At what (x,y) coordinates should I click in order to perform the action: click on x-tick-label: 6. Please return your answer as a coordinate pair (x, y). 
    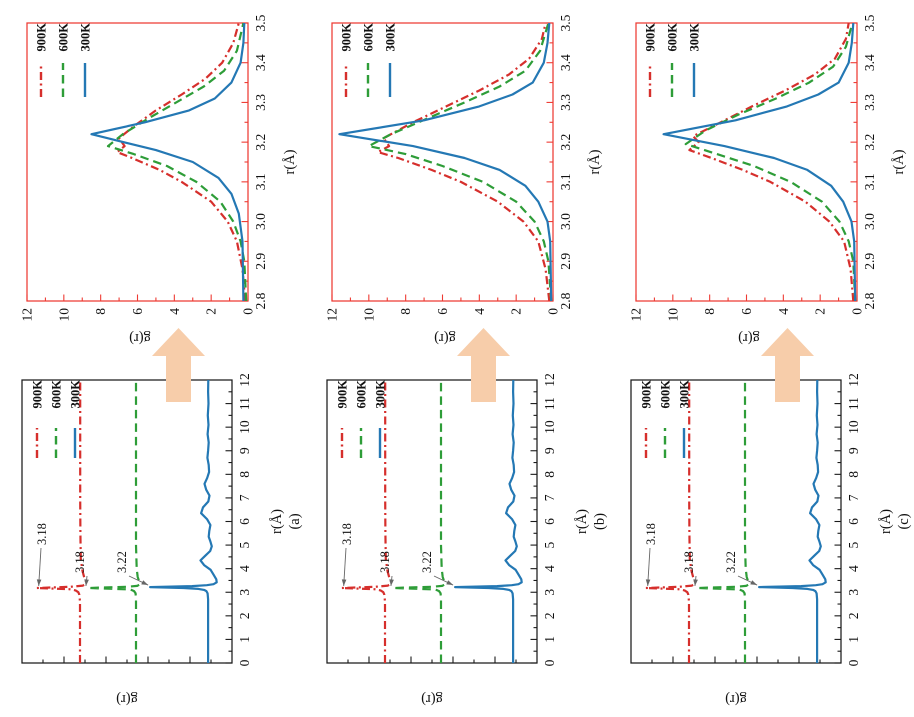
    Looking at the image, I should click on (853, 521).